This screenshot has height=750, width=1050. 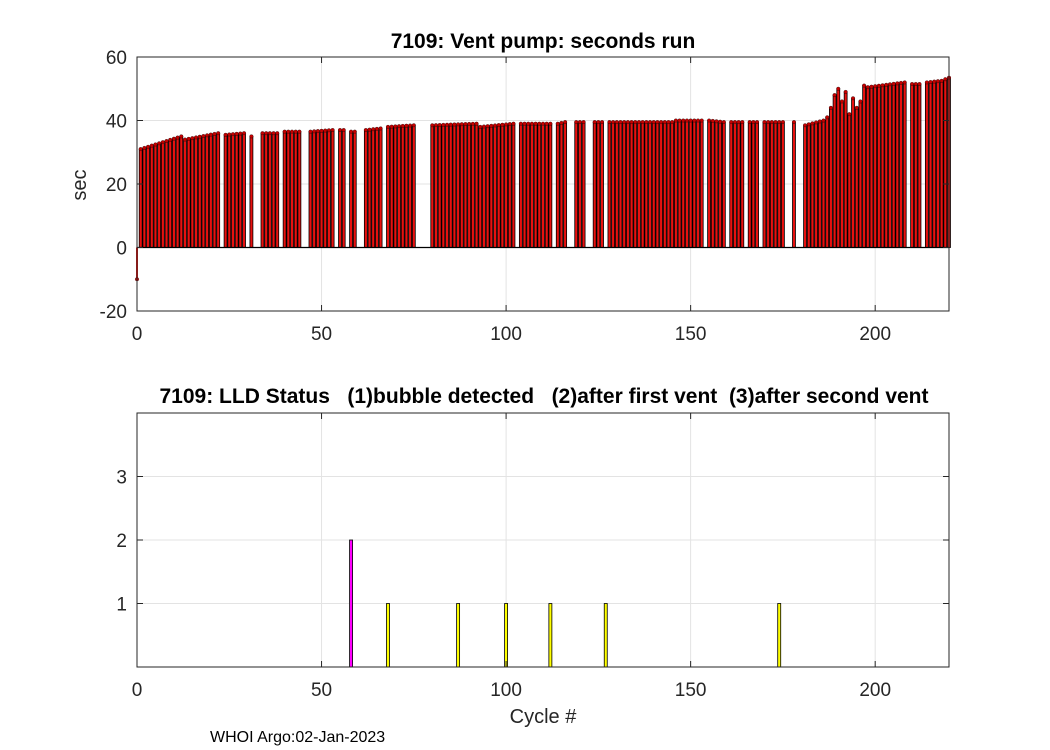 I want to click on tick-label-y: 2, so click(x=121, y=541).